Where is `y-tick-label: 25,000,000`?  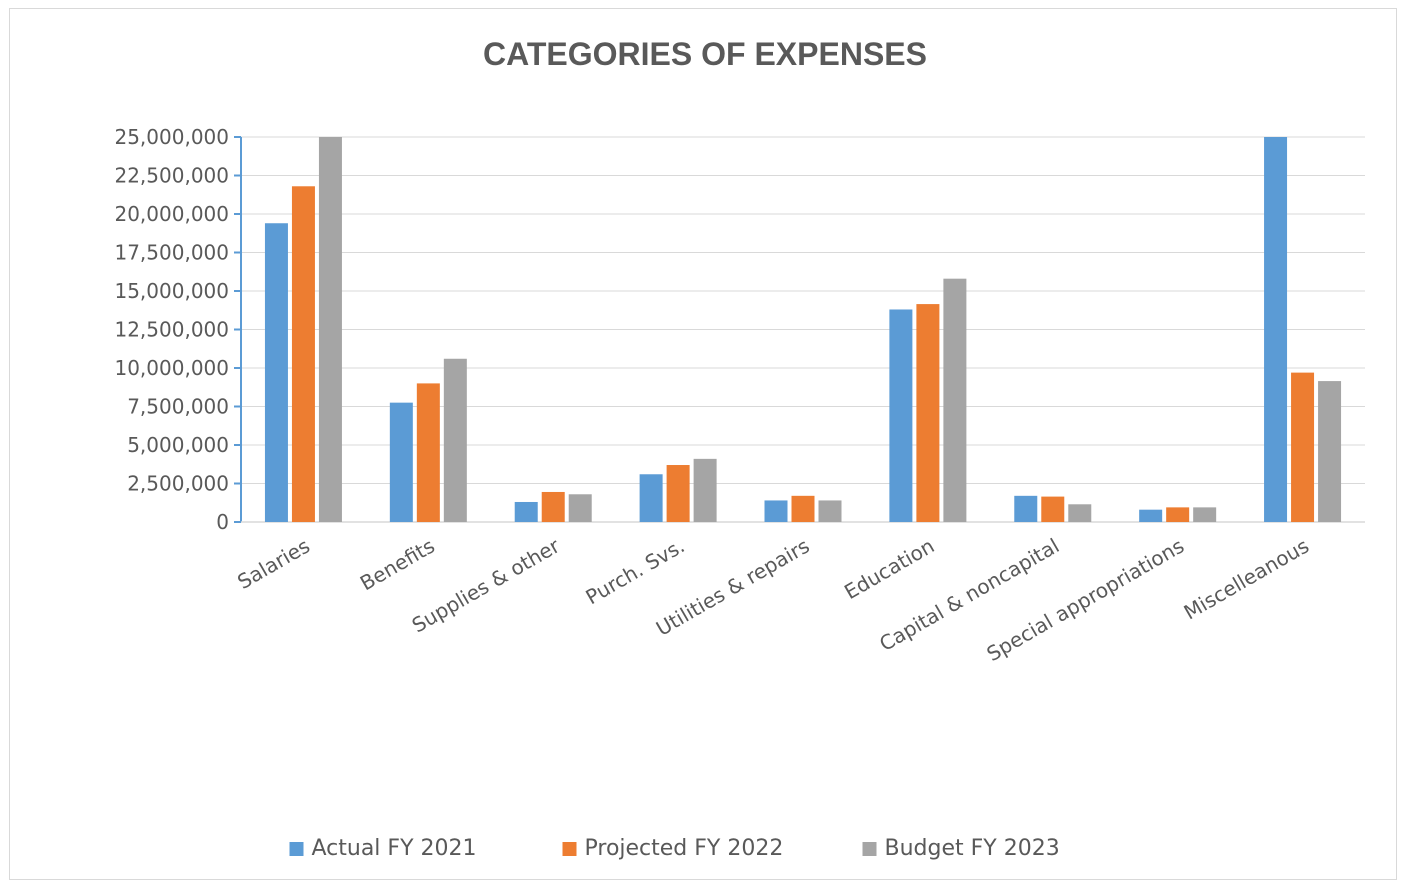 y-tick-label: 25,000,000 is located at coordinates (171, 137).